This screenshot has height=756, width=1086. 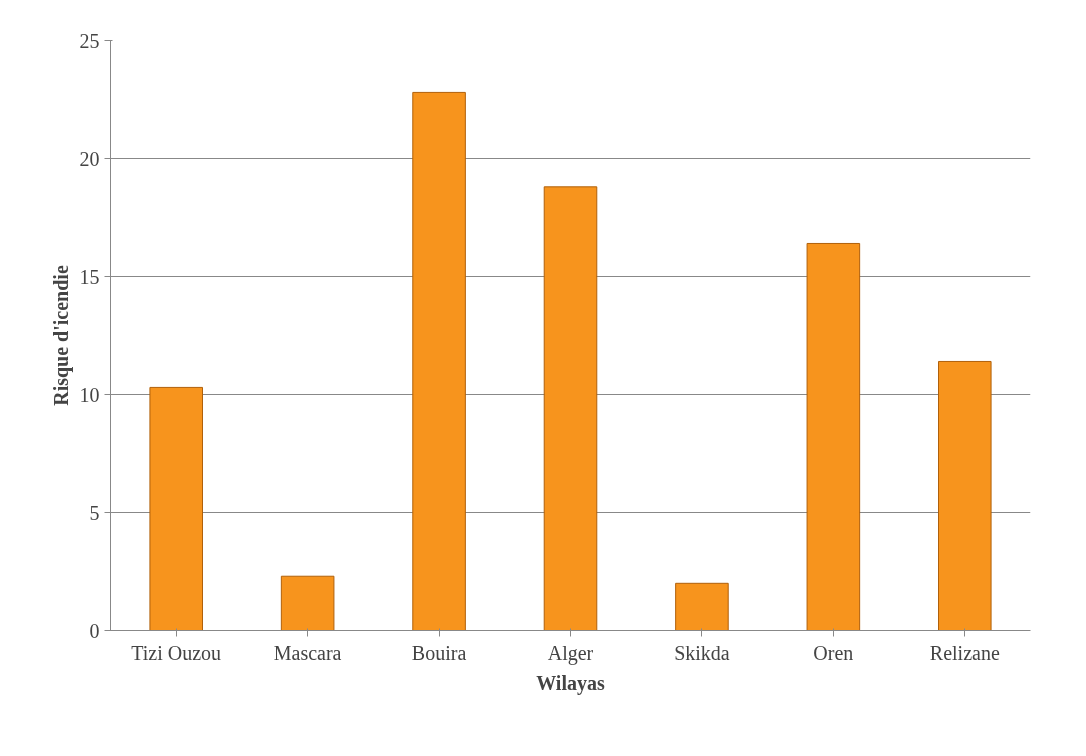 I want to click on y-tick-label: 20, so click(x=89, y=158).